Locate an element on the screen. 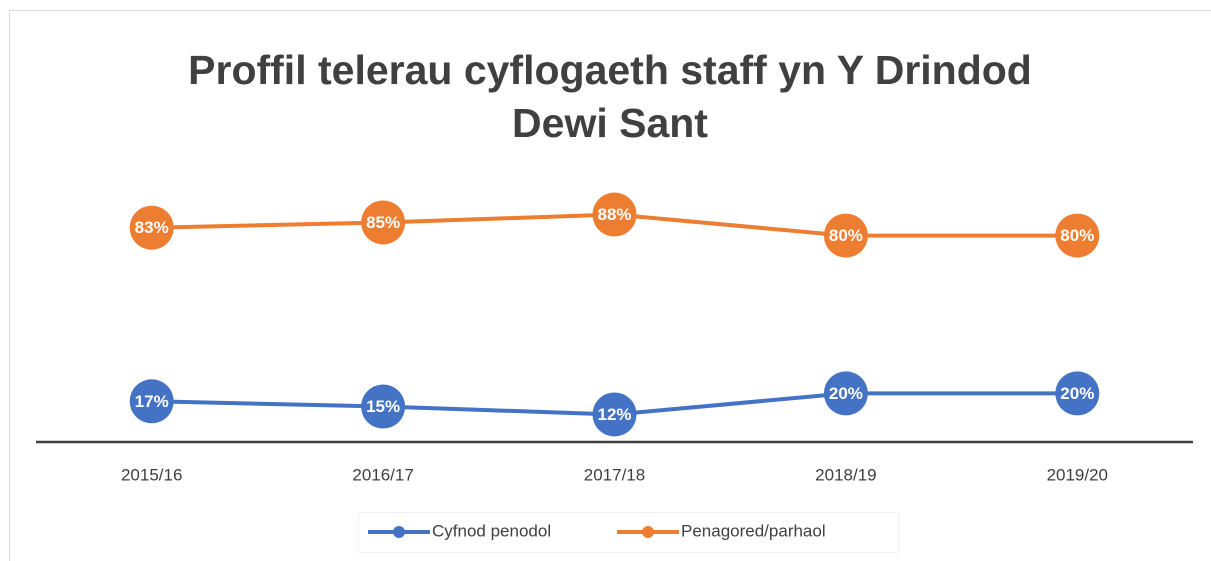  x-tick-label: 2018/19 is located at coordinates (845, 474).